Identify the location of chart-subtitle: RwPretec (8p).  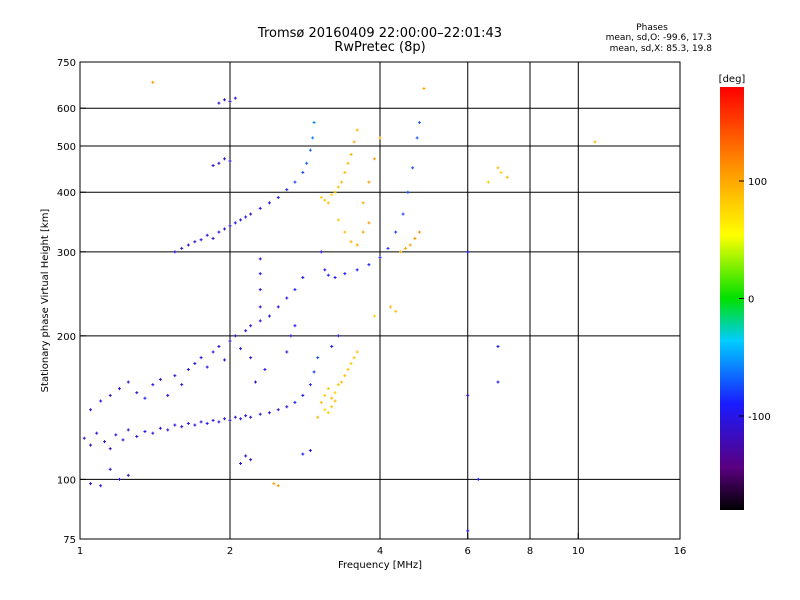
(380, 47).